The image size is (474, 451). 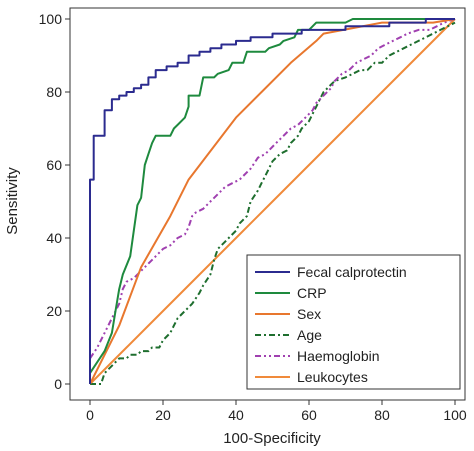 What do you see at coordinates (272, 438) in the screenshot?
I see `x-axis-label: 100-Specificity` at bounding box center [272, 438].